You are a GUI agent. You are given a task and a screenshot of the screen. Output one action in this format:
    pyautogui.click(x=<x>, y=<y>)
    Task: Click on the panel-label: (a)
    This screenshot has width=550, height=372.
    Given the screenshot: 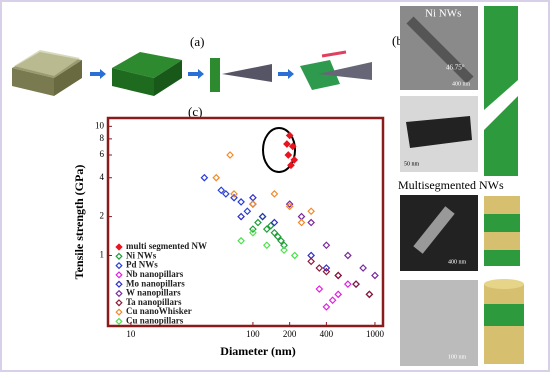 What is the action you would take?
    pyautogui.click(x=197, y=41)
    